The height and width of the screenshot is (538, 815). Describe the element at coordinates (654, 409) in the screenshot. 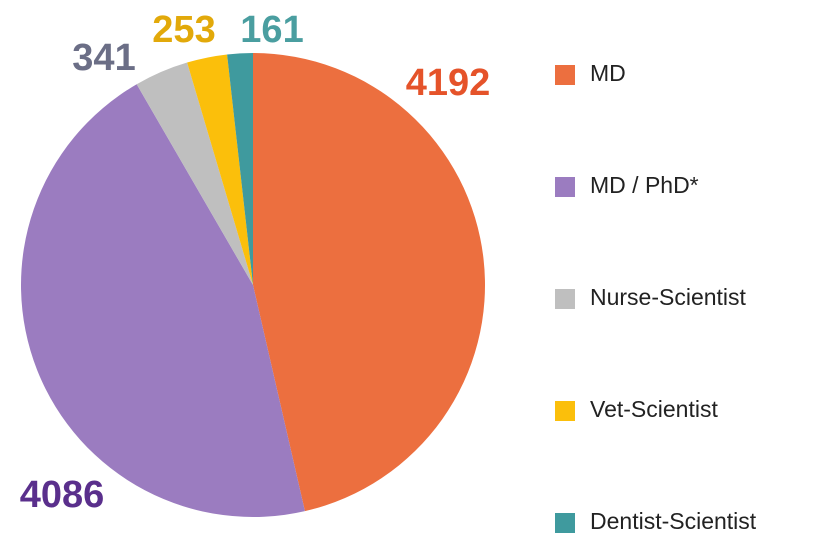

I see `legend-label: Vet-Scientist` at that location.